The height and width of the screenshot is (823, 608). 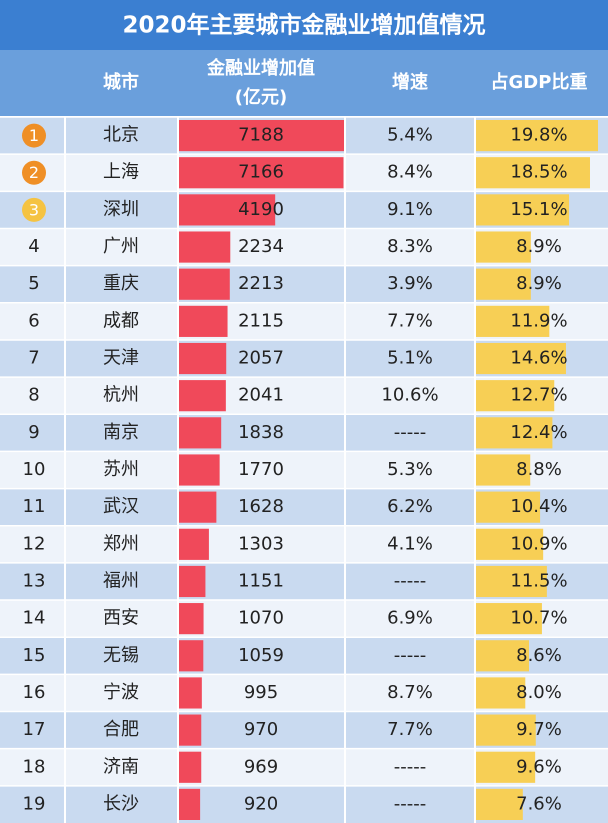 I want to click on city: 武汉, so click(x=121, y=506).